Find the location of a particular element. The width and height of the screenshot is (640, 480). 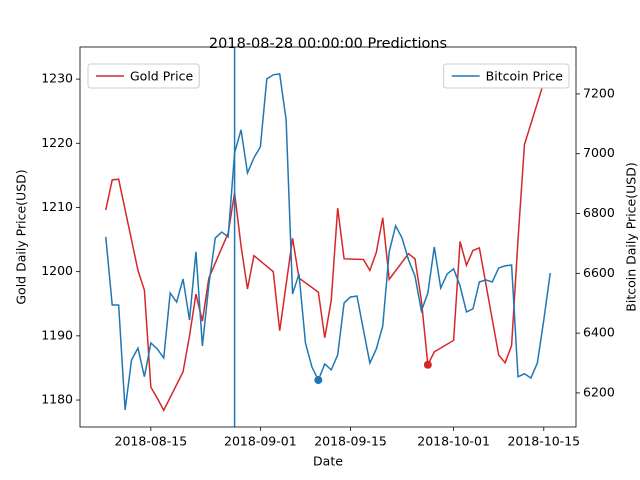

y-tick-label: 1230 is located at coordinates (57, 78).